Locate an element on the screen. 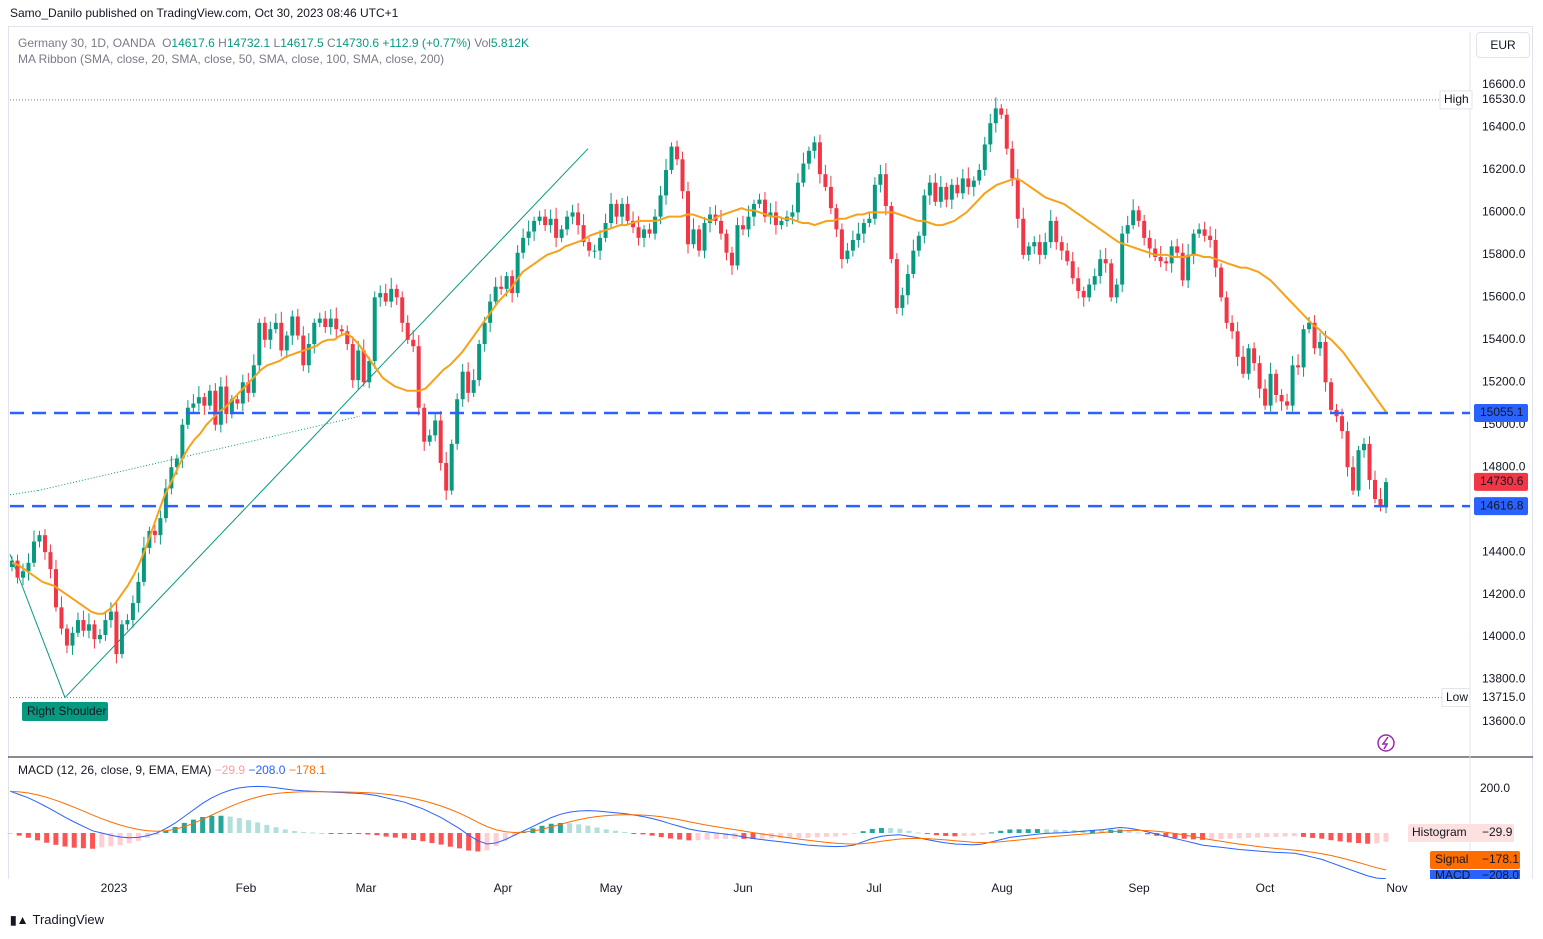 This screenshot has height=939, width=1543. macd-legend-macd: −208.0 is located at coordinates (268, 770).